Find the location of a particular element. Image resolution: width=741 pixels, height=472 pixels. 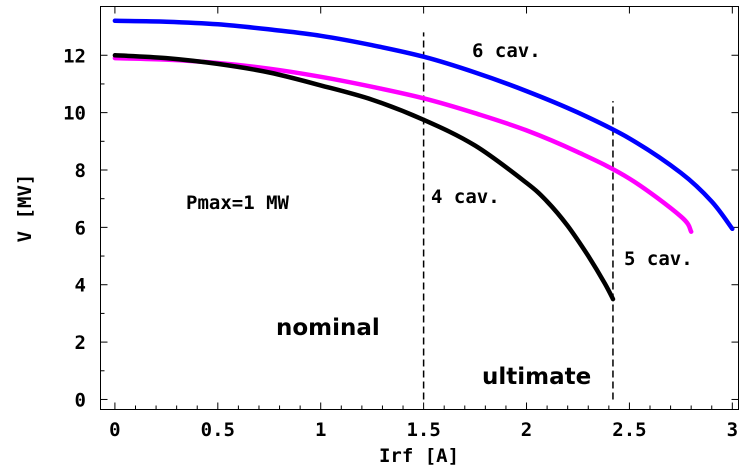

x-tick-label: 1 is located at coordinates (320, 430).